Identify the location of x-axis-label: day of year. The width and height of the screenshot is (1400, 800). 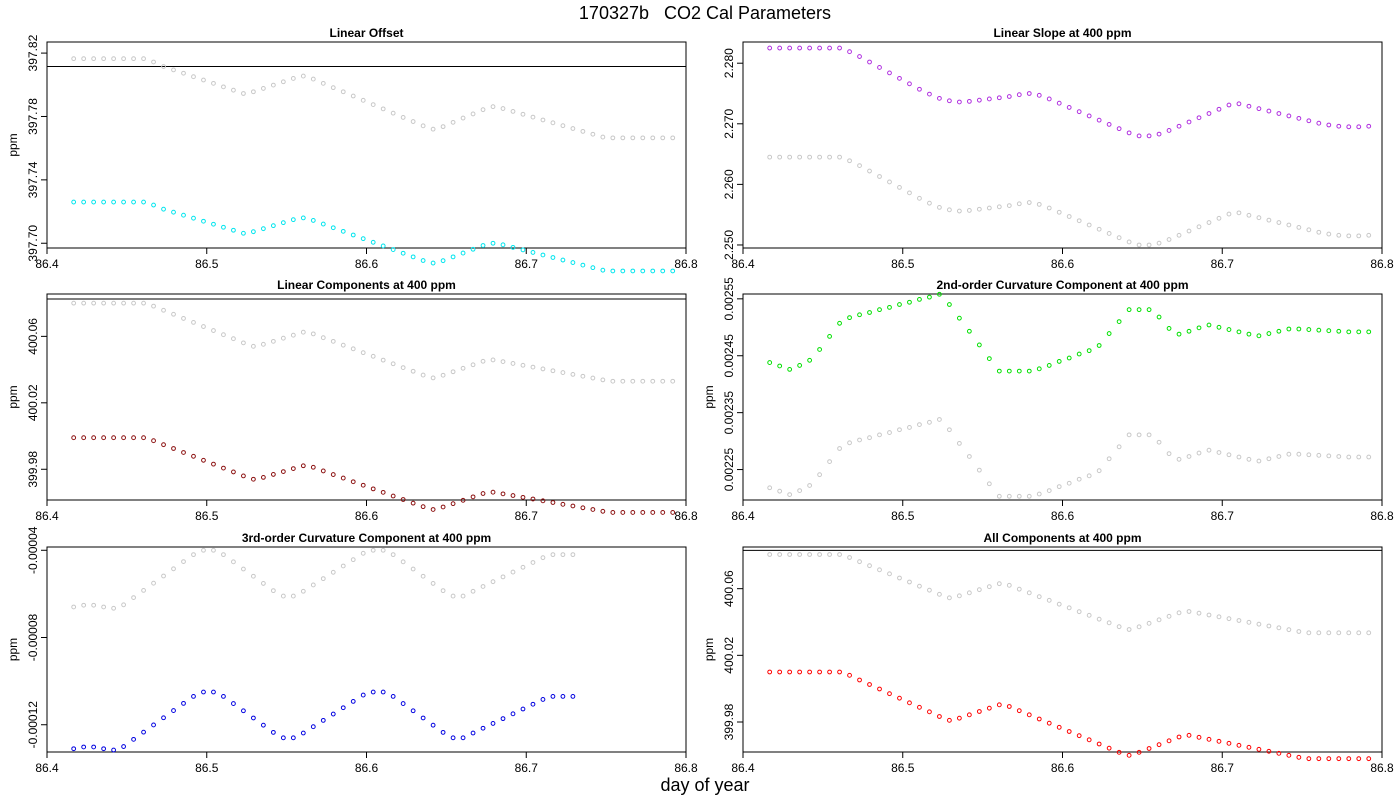
(705, 785).